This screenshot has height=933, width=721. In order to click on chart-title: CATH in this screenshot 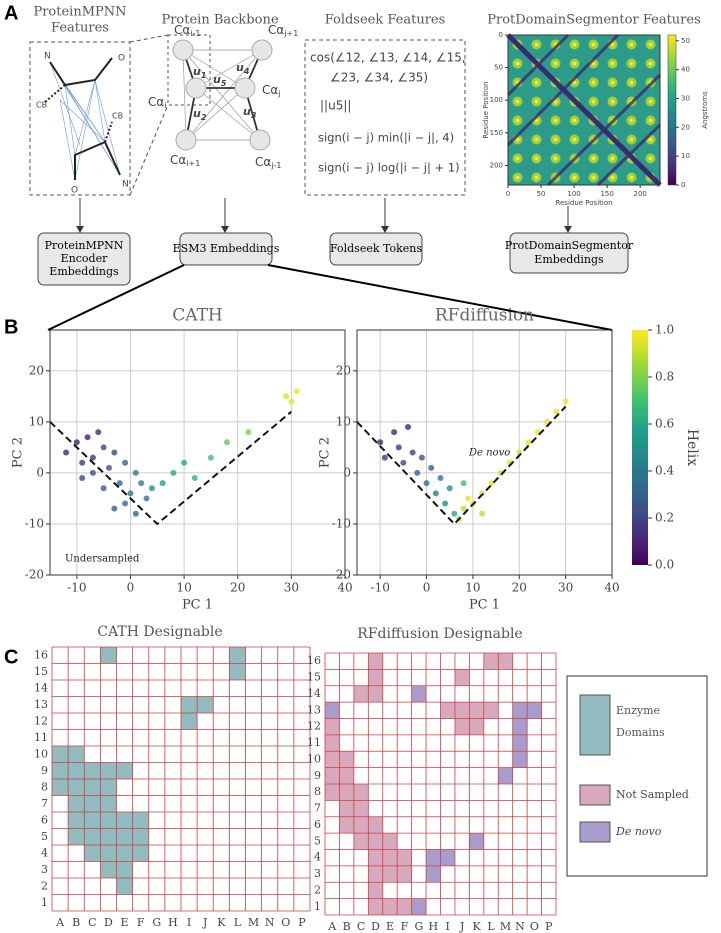, I will do `click(197, 316)`.